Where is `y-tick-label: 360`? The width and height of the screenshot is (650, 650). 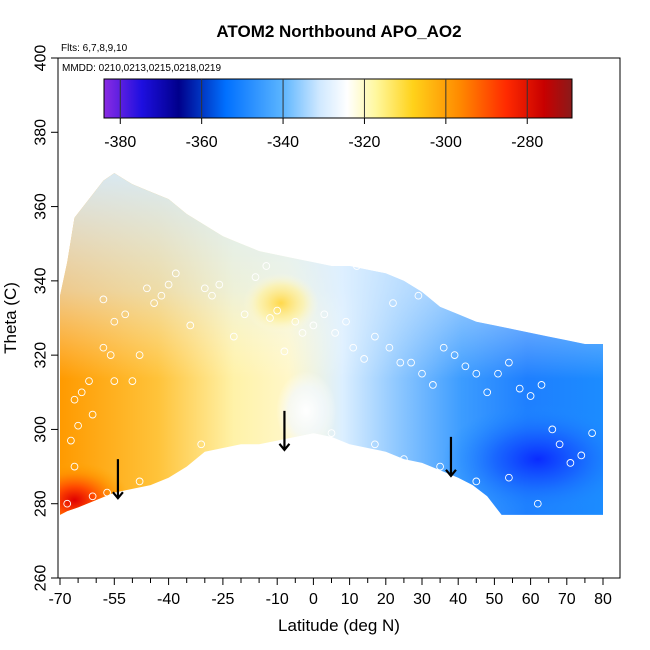
y-tick-label: 360 is located at coordinates (41, 206).